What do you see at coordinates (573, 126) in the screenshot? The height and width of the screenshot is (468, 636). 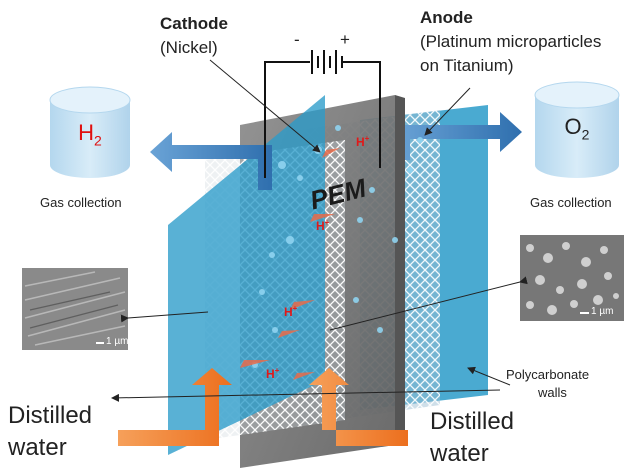 I see `o2-symbol: O` at bounding box center [573, 126].